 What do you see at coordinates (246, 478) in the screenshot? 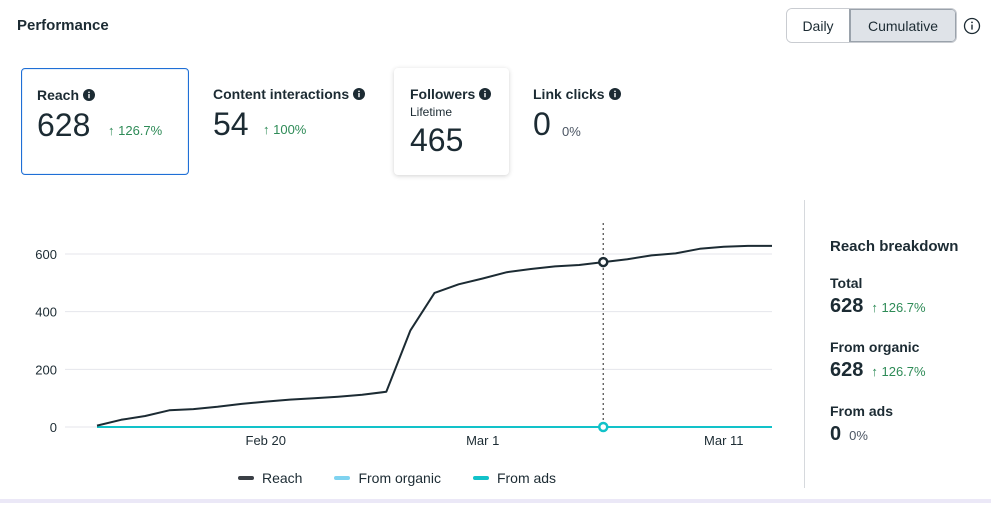
I see `legend-swatch-reach` at bounding box center [246, 478].